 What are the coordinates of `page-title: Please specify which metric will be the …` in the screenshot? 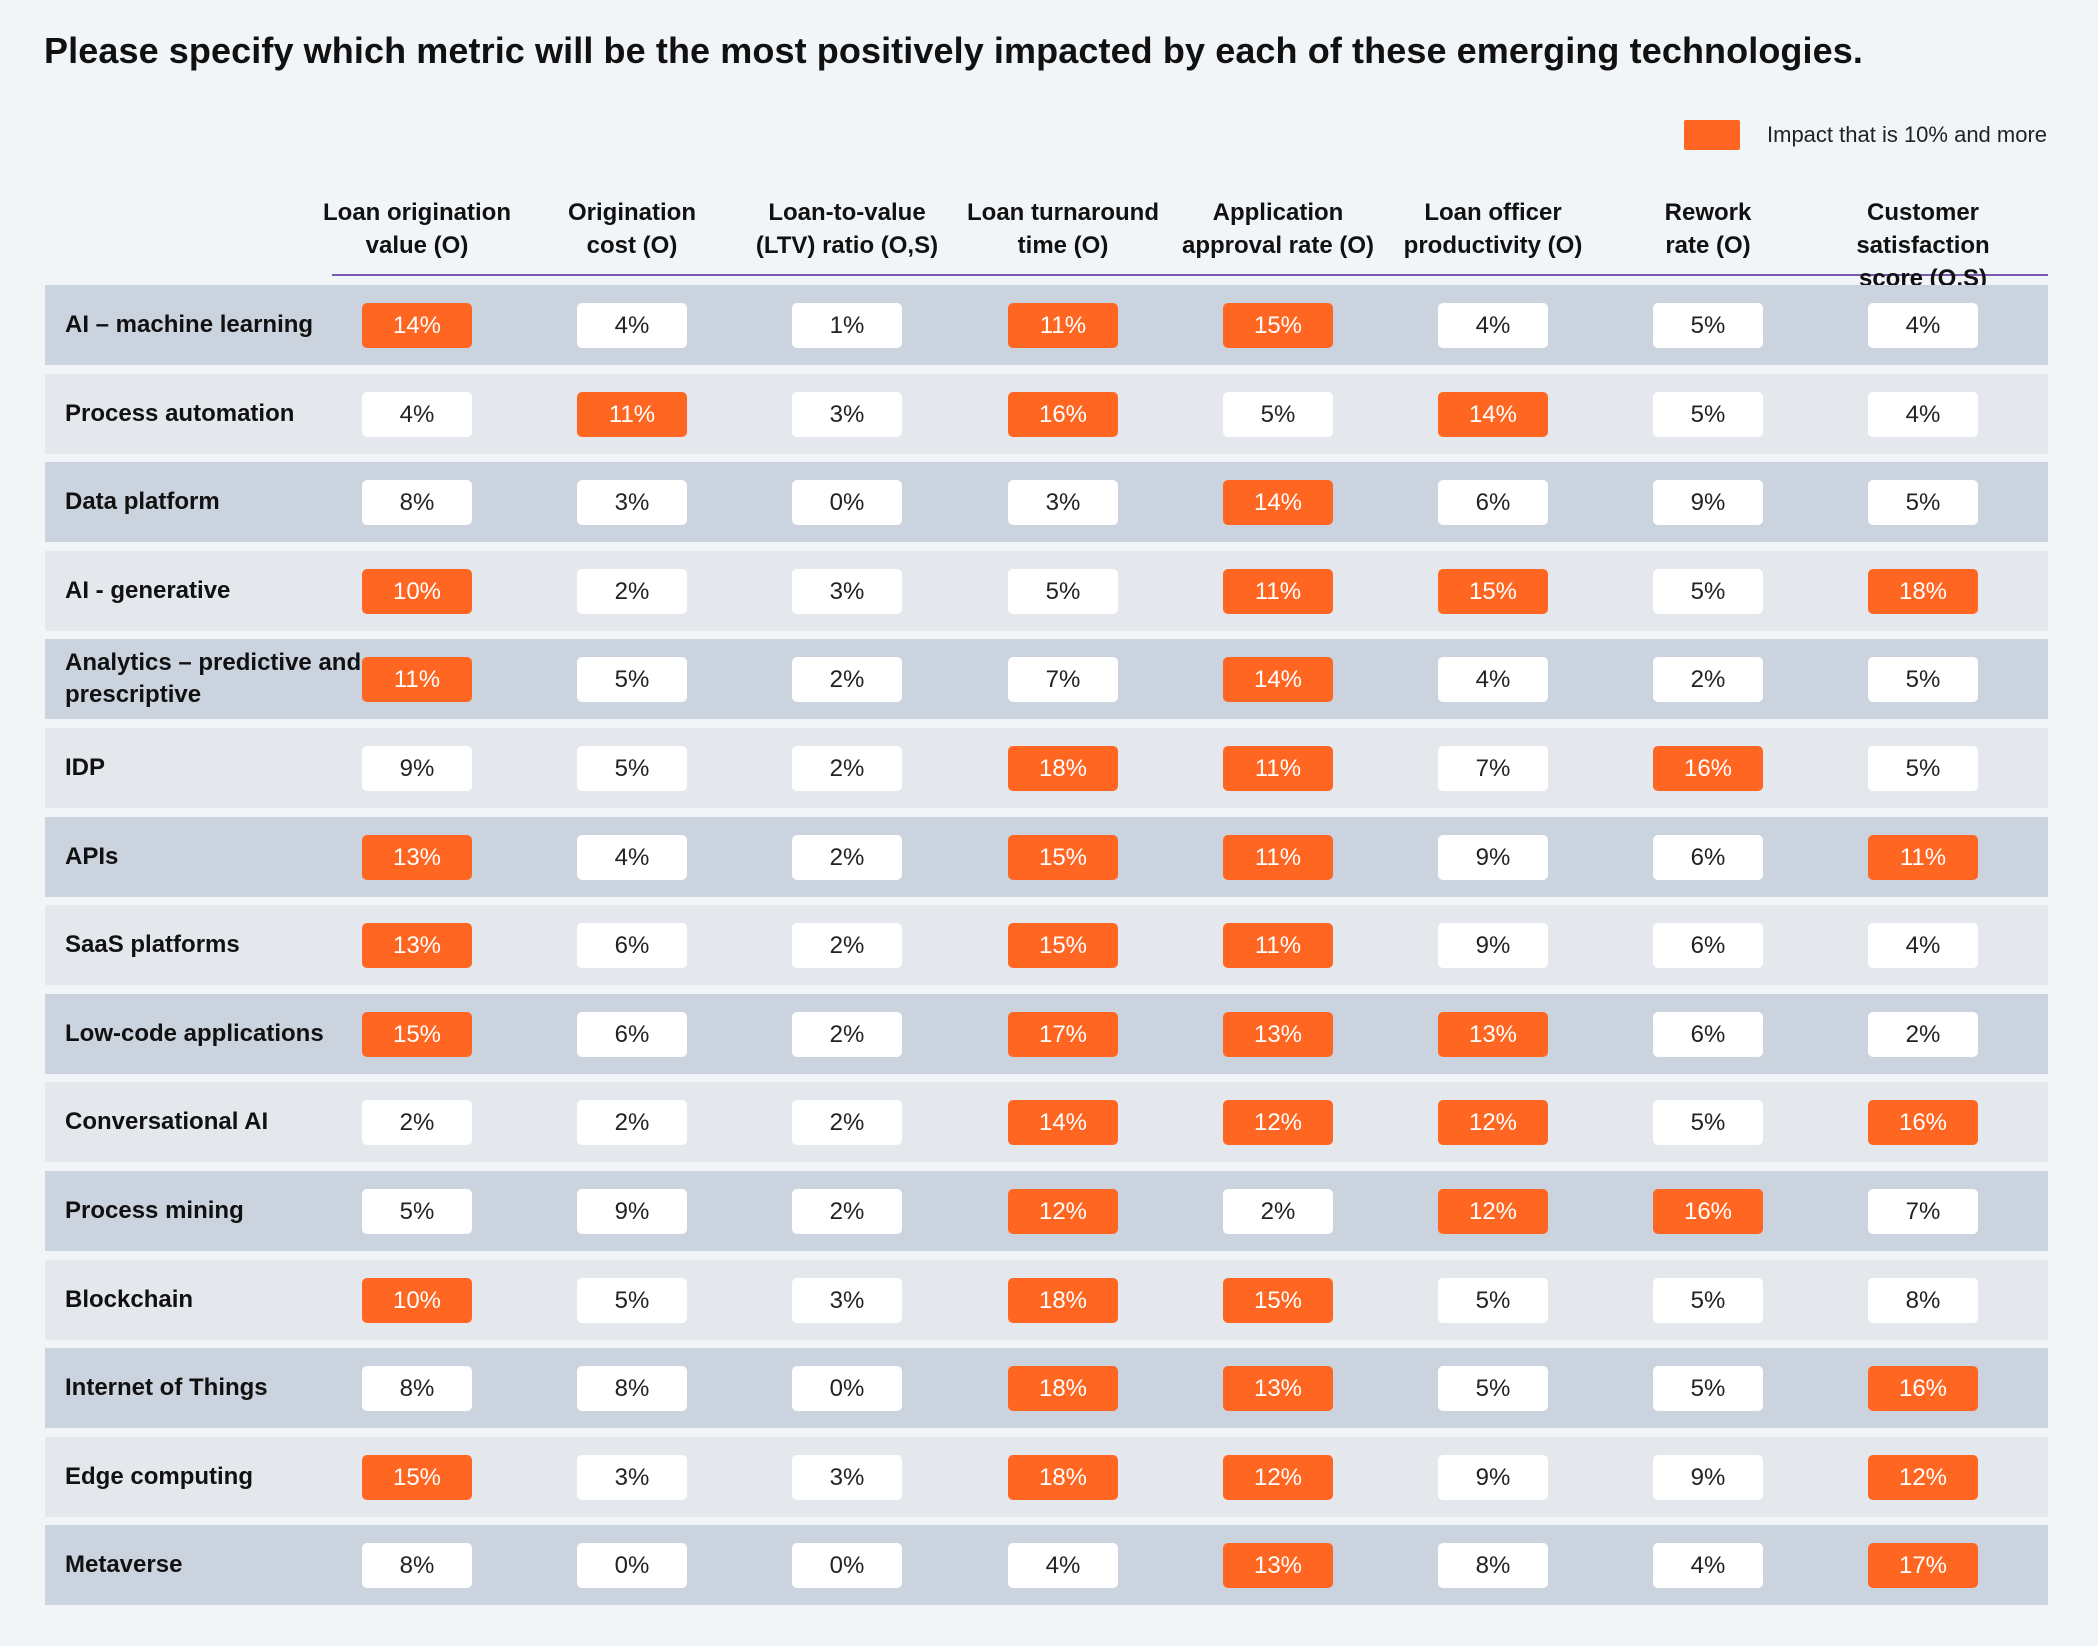 It's located at (953, 50).